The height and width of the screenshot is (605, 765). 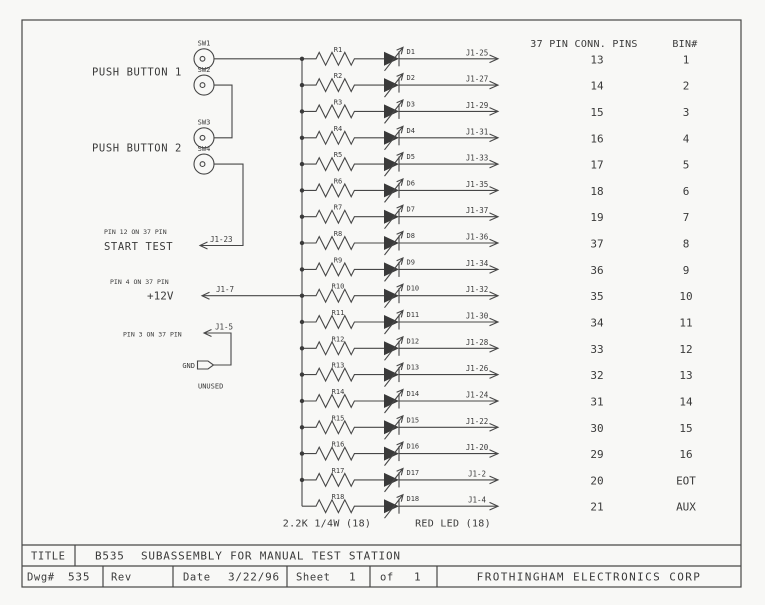 I want to click on resistor-label: R4, so click(x=338, y=129).